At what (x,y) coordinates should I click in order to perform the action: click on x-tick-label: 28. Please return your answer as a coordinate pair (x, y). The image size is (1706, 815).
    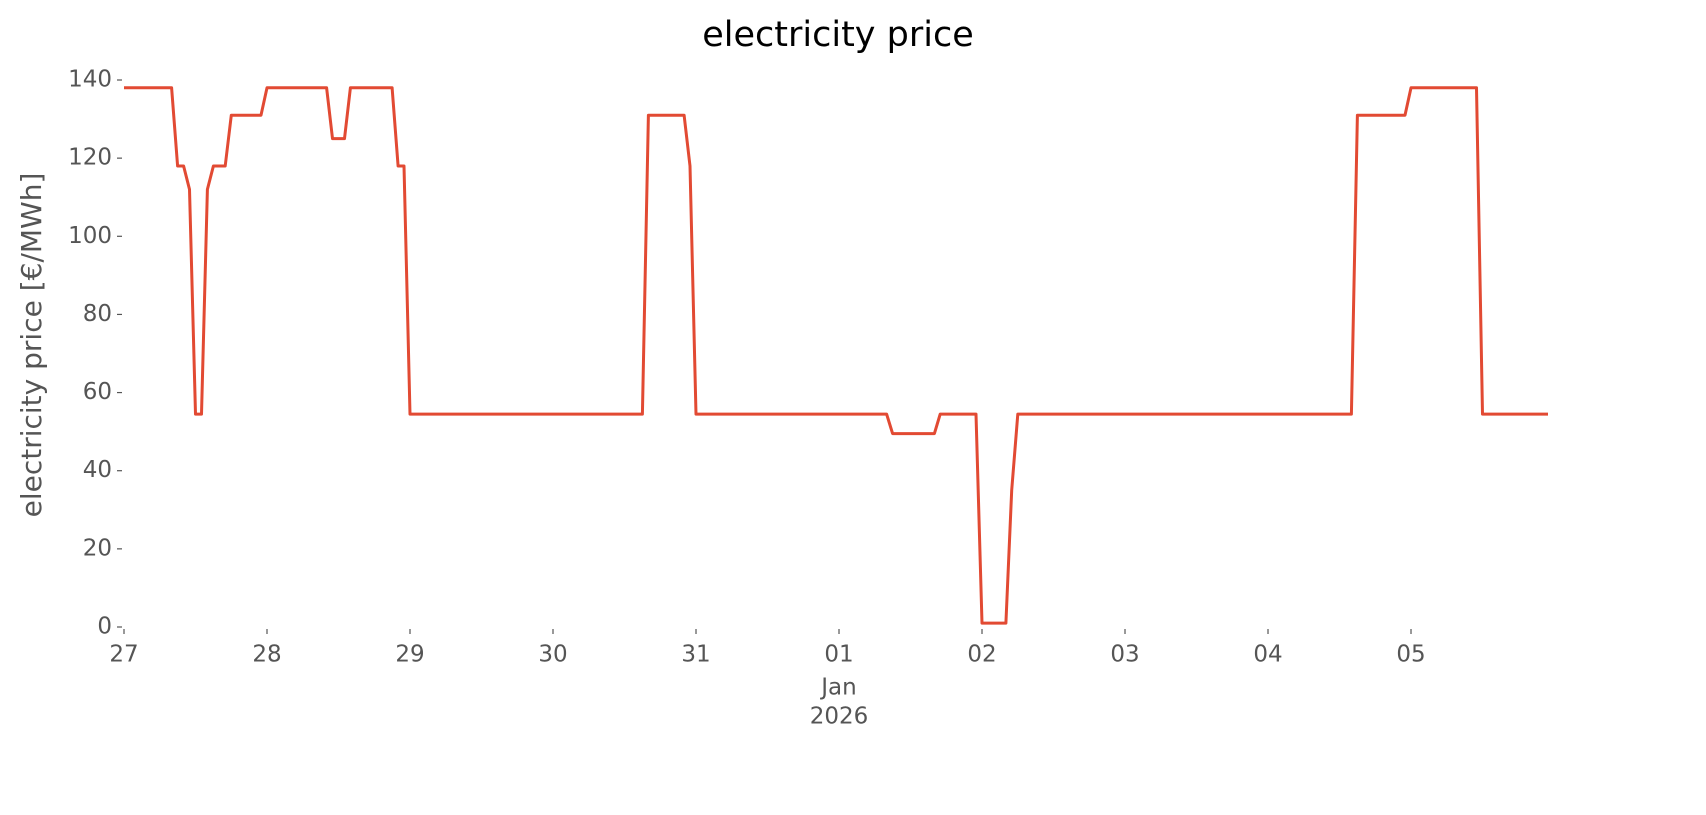
    Looking at the image, I should click on (266, 655).